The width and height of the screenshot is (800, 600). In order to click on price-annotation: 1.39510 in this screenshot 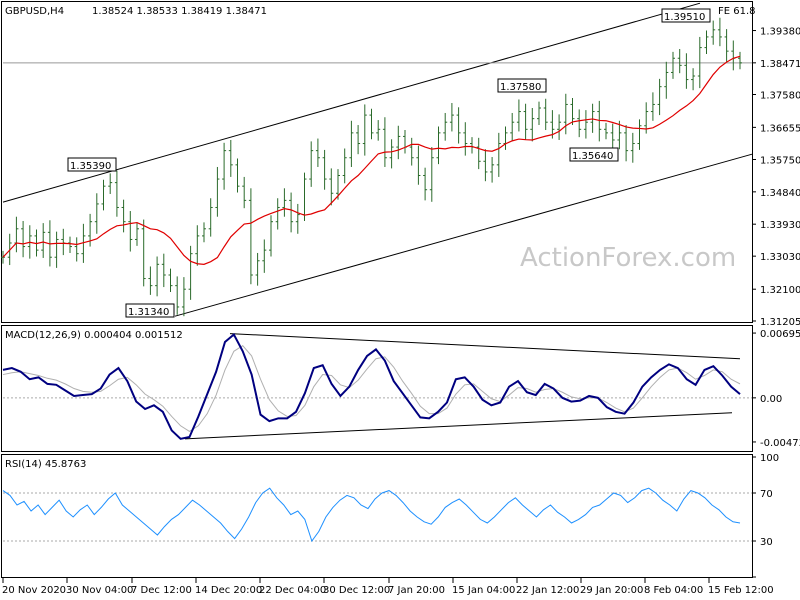, I will do `click(686, 15)`.